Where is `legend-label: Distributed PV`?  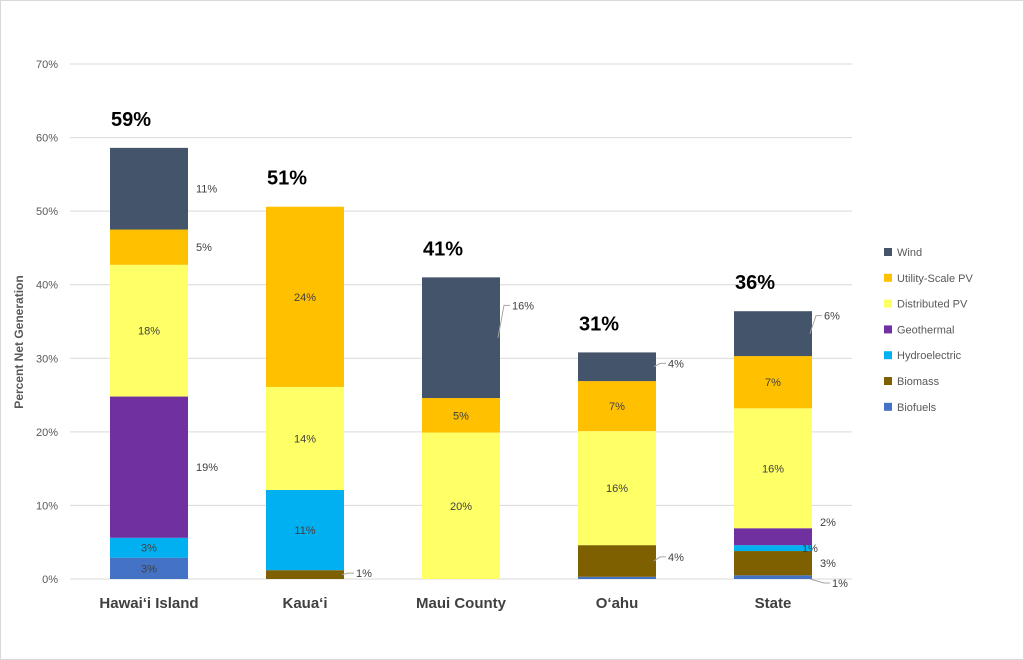
legend-label: Distributed PV is located at coordinates (932, 305).